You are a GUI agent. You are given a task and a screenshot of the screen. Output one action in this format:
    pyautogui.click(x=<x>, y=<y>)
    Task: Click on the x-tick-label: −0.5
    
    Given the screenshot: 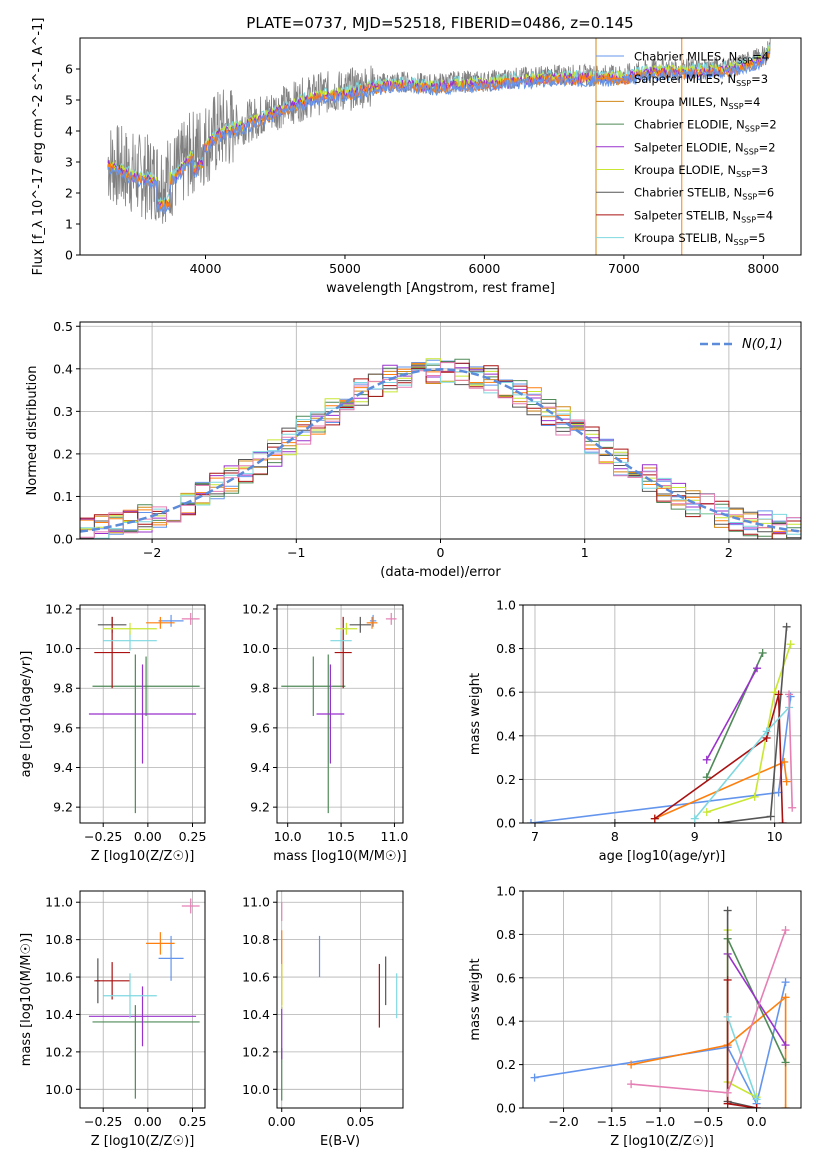 What is the action you would take?
    pyautogui.click(x=708, y=1121)
    